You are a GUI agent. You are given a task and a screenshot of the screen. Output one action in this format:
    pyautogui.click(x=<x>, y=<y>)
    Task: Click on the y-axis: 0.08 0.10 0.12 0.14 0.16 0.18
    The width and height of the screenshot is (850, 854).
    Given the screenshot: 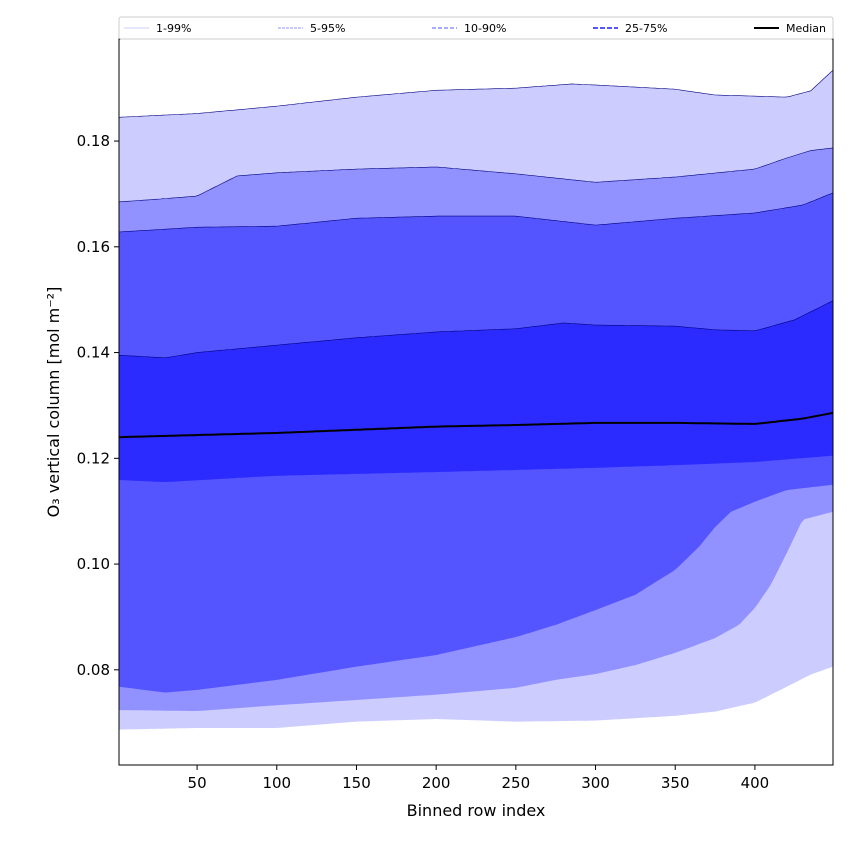 What is the action you would take?
    pyautogui.click(x=98, y=405)
    